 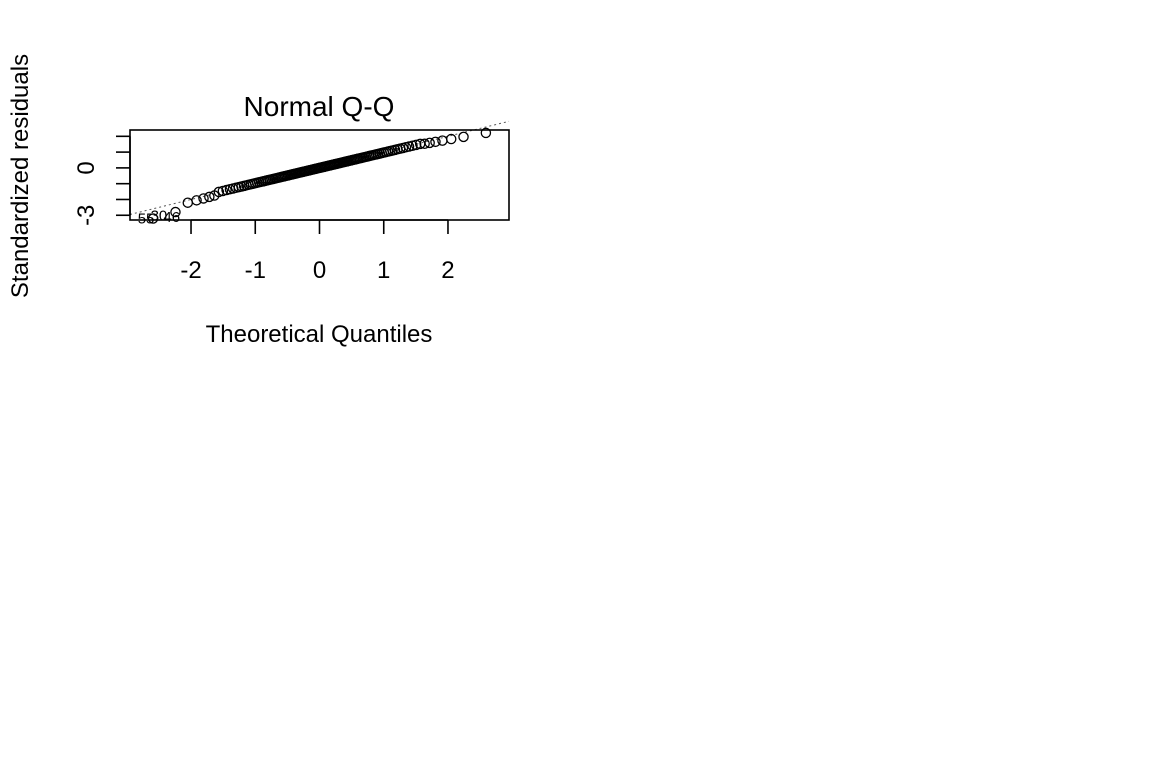 I want to click on y-tick-label: 0, so click(x=86, y=167).